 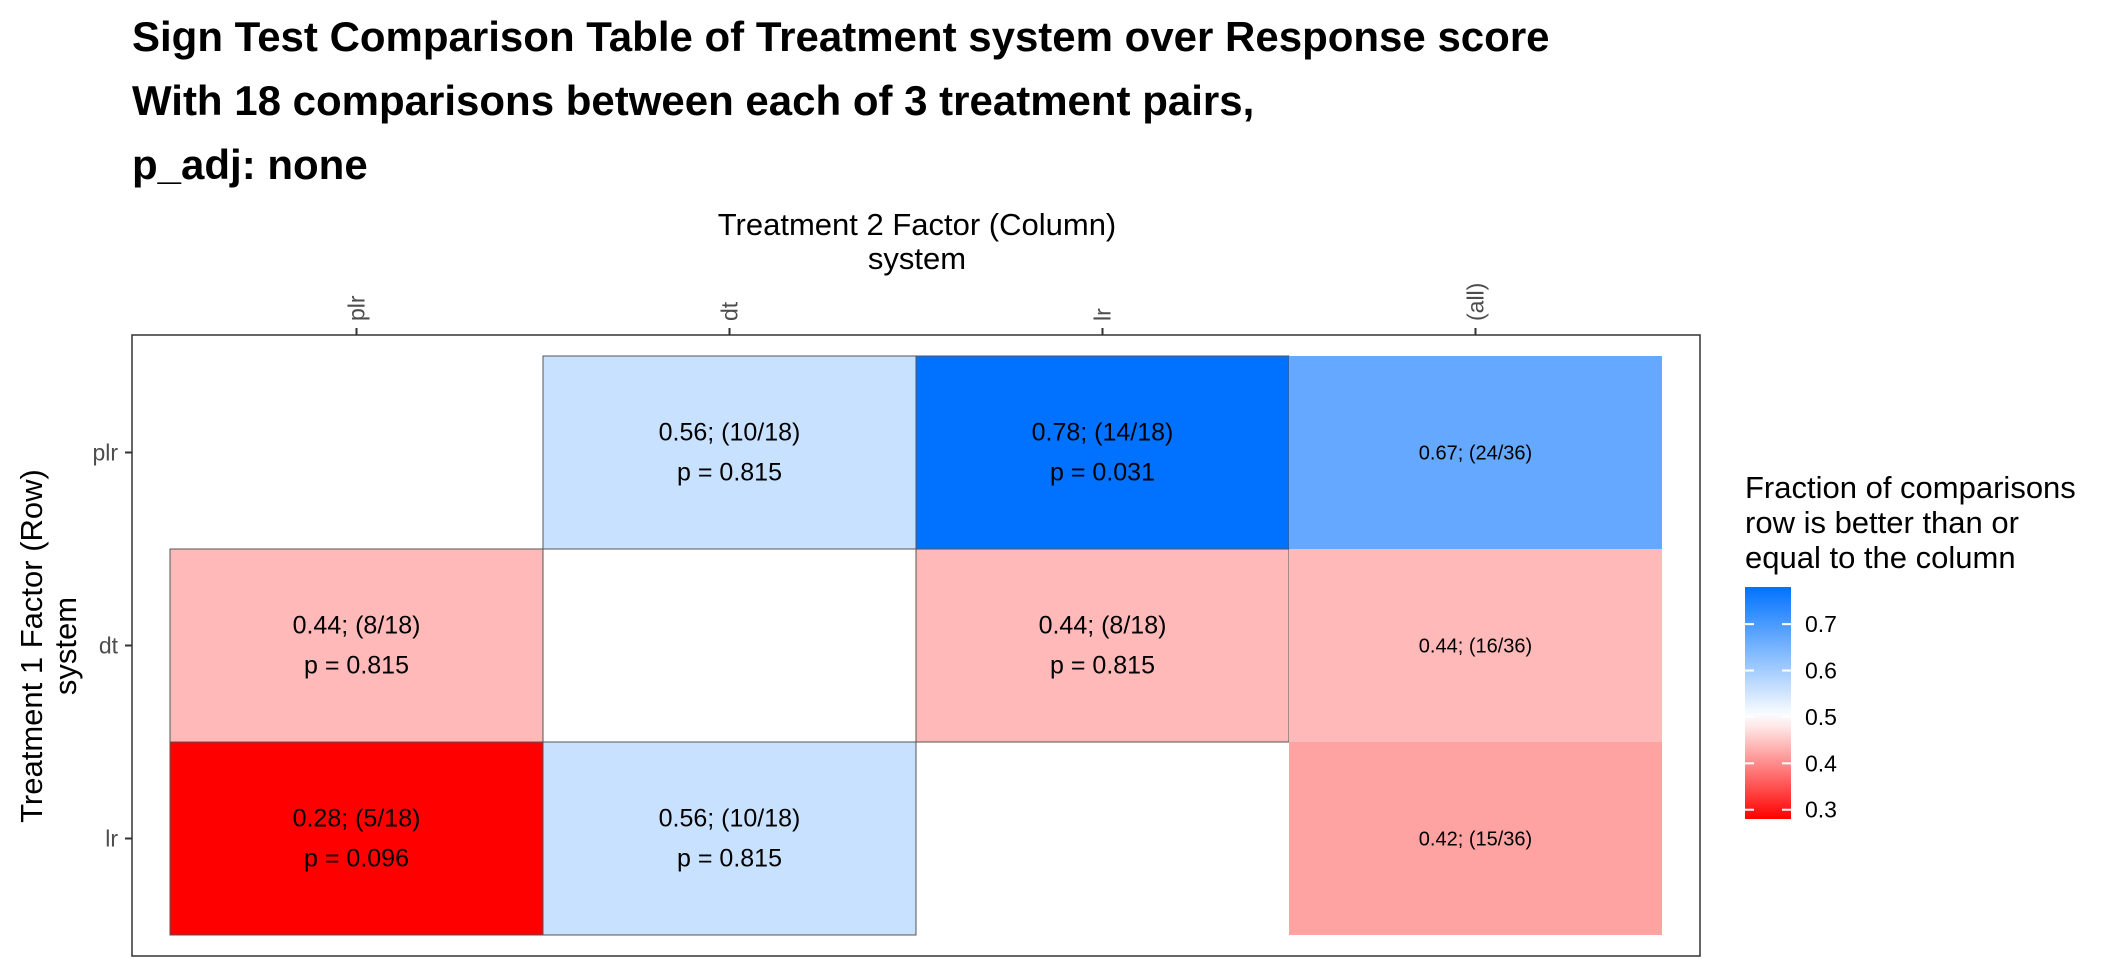 I want to click on cell-value-label-lr-dt: 0.56; (10/18), so click(x=730, y=819).